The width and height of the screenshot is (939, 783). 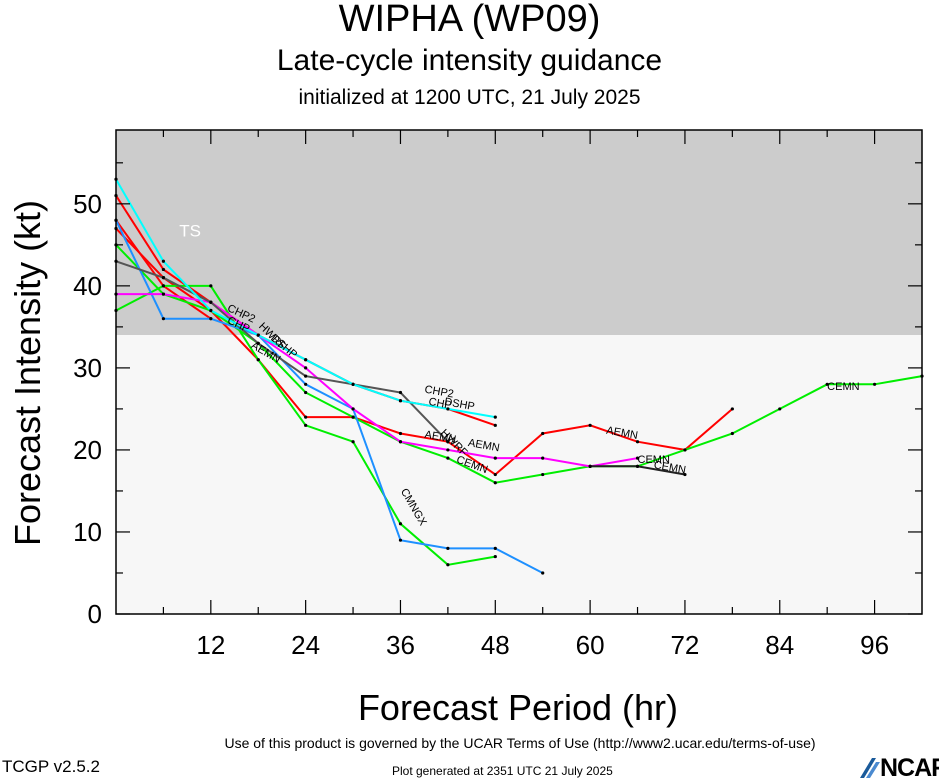 I want to click on x-tick-label: 60, so click(x=590, y=645).